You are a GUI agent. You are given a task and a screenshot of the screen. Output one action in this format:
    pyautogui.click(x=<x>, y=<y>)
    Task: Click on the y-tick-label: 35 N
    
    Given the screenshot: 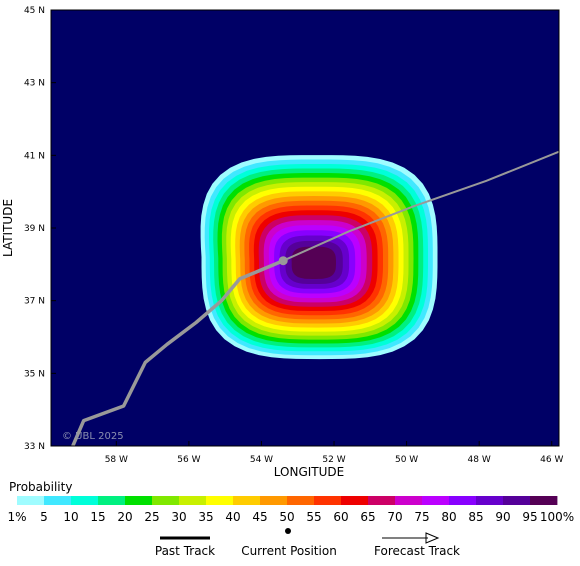 What is the action you would take?
    pyautogui.click(x=34, y=374)
    